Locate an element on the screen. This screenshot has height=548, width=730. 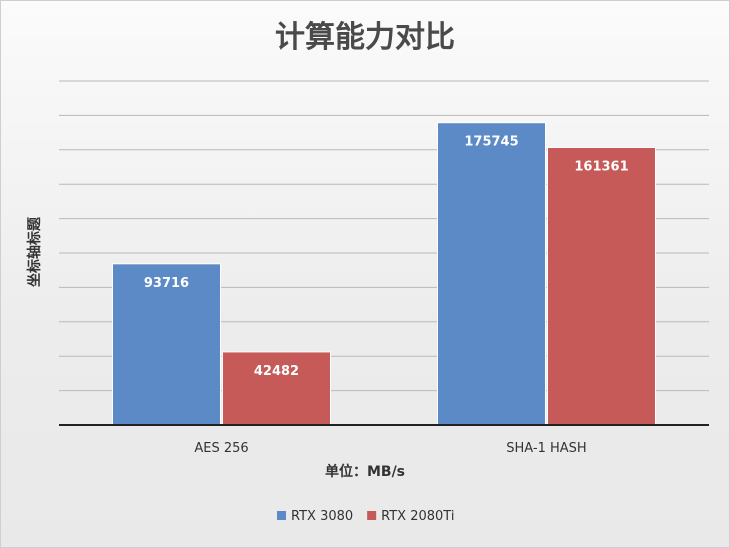
x-axis-title: 单位：MB/s is located at coordinates (365, 471).